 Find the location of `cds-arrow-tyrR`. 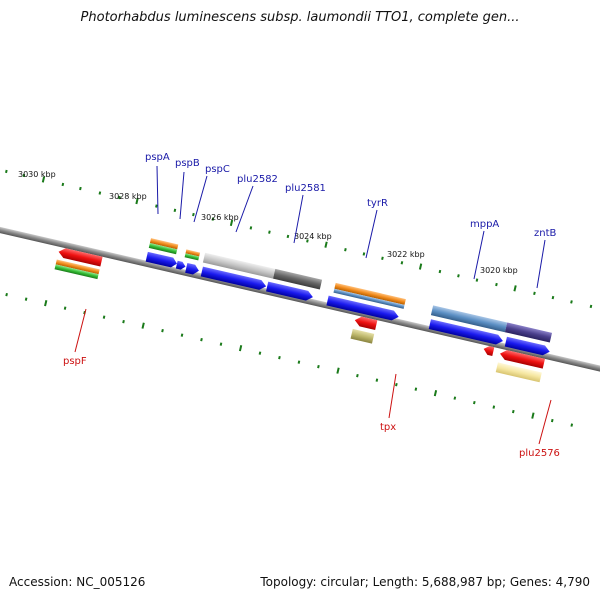

cds-arrow-tyrR is located at coordinates (362, 308).